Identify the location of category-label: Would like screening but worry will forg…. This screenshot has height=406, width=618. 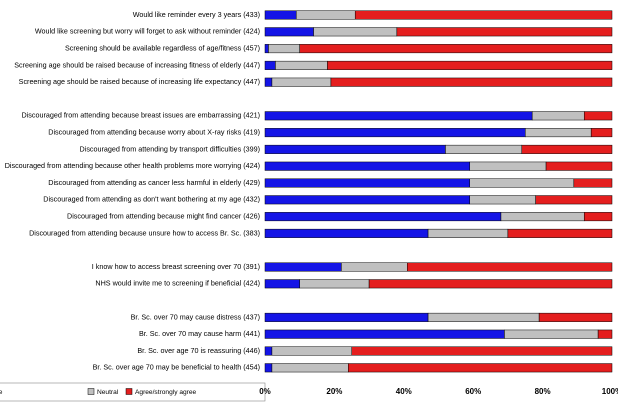
(147, 31).